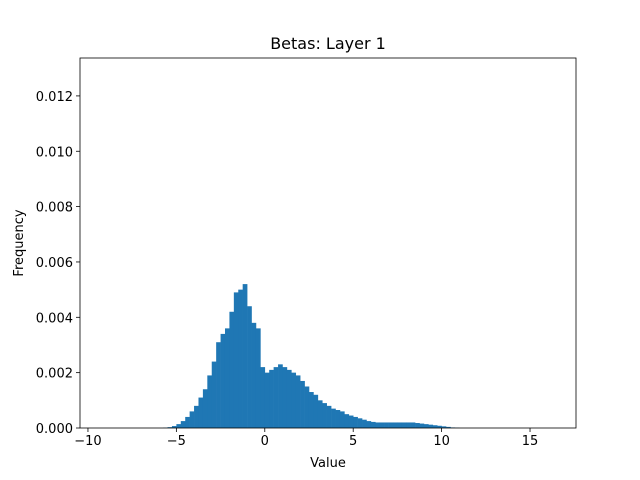 The height and width of the screenshot is (480, 640). Describe the element at coordinates (441, 441) in the screenshot. I see `x-tick-label: 10` at that location.